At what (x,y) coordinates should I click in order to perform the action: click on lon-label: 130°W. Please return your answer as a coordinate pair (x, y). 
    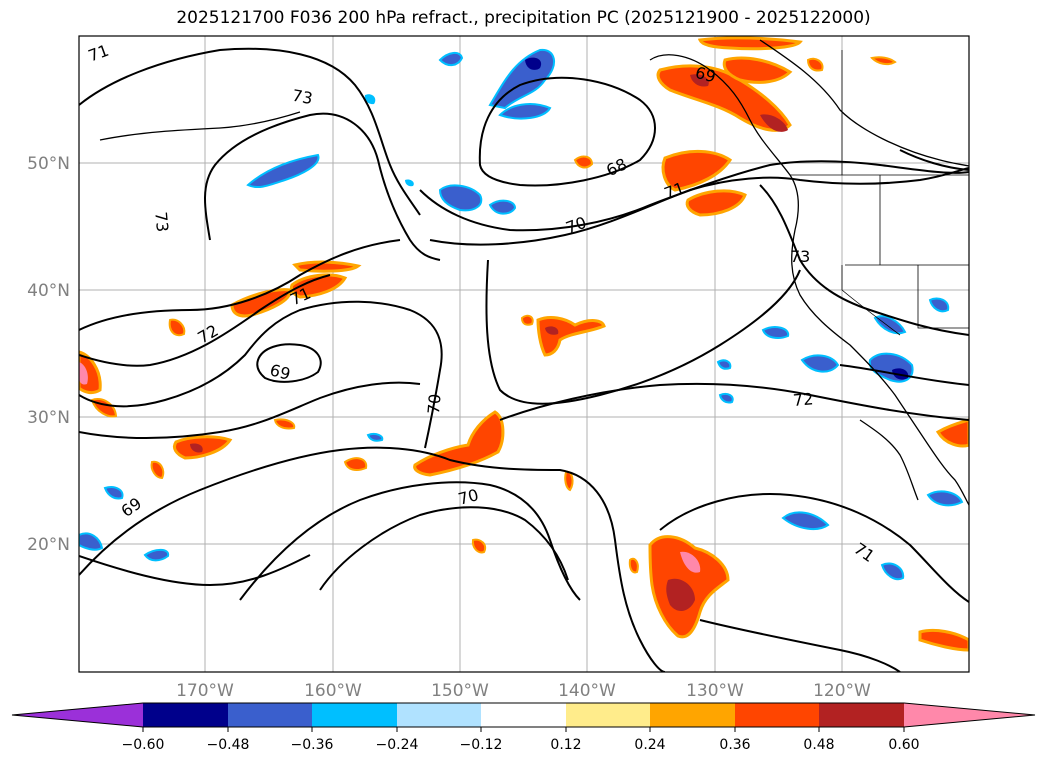
    Looking at the image, I should click on (715, 691).